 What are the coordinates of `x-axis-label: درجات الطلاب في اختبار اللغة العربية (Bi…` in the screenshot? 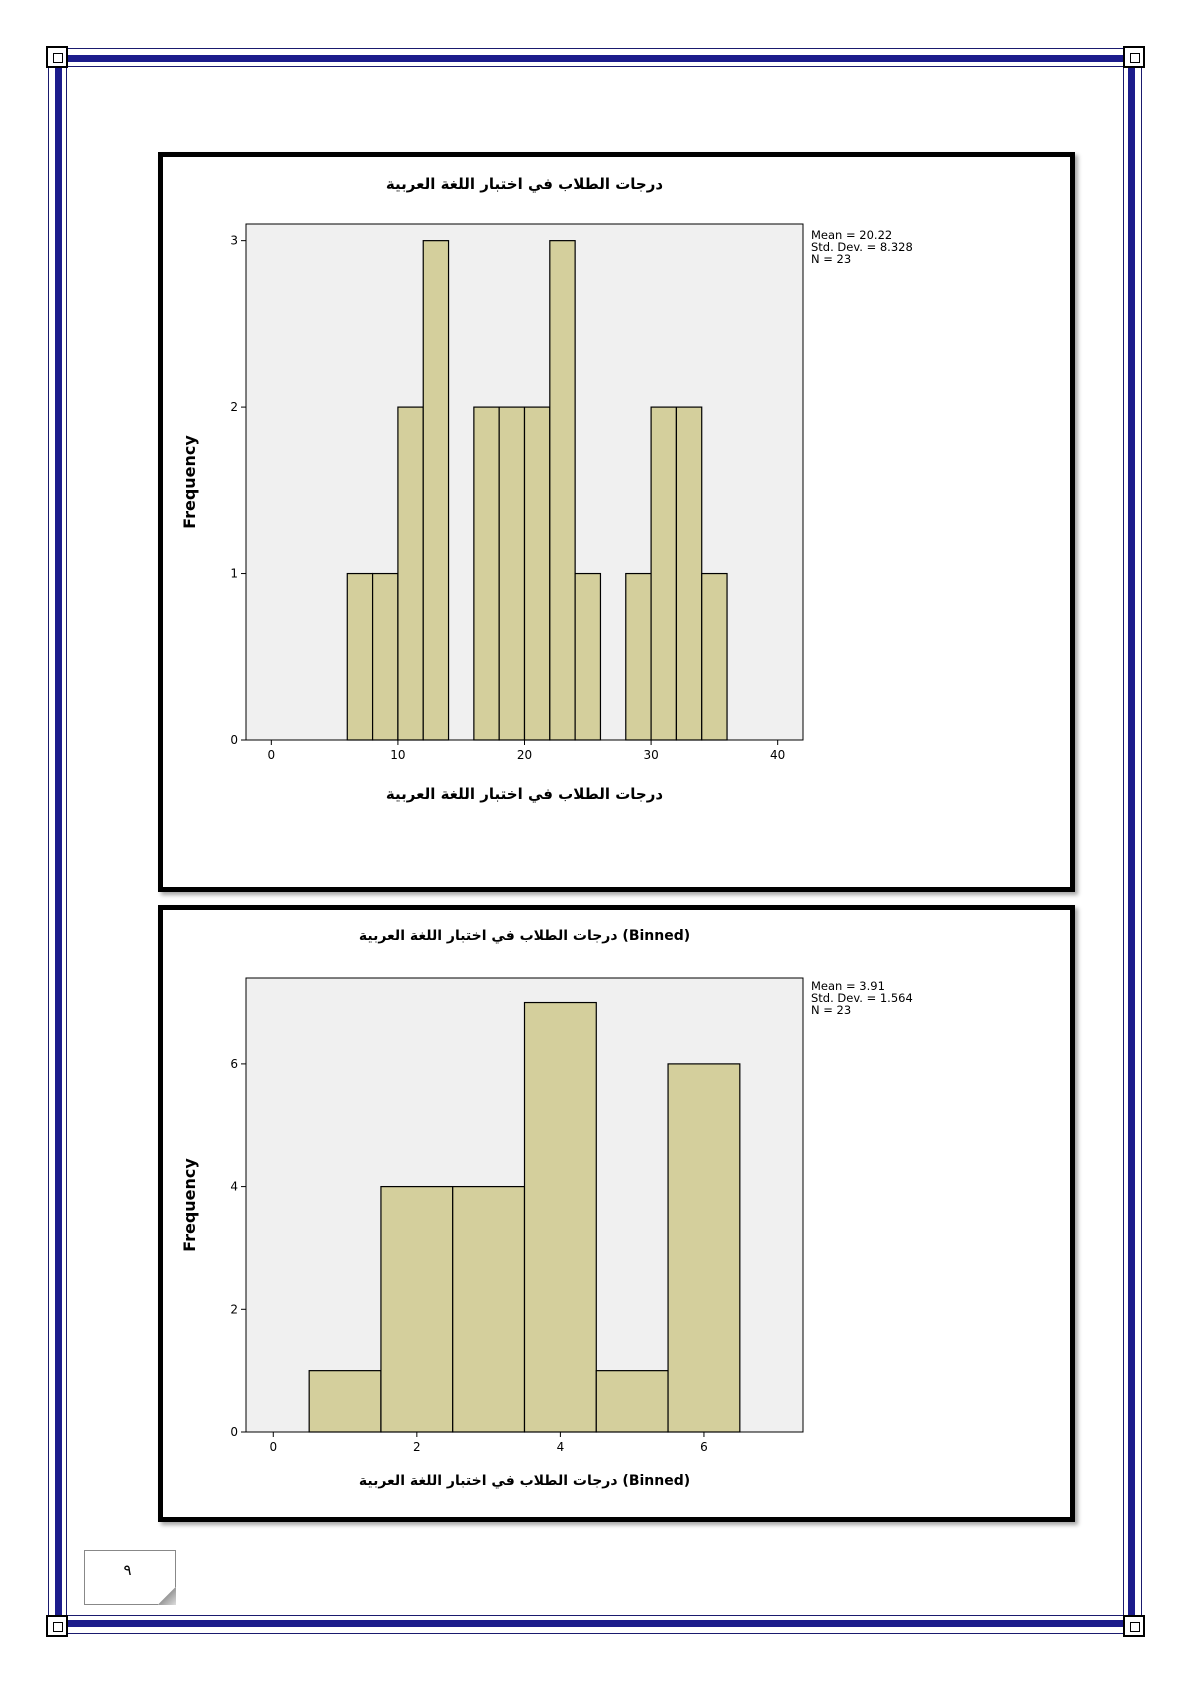 It's located at (524, 1481).